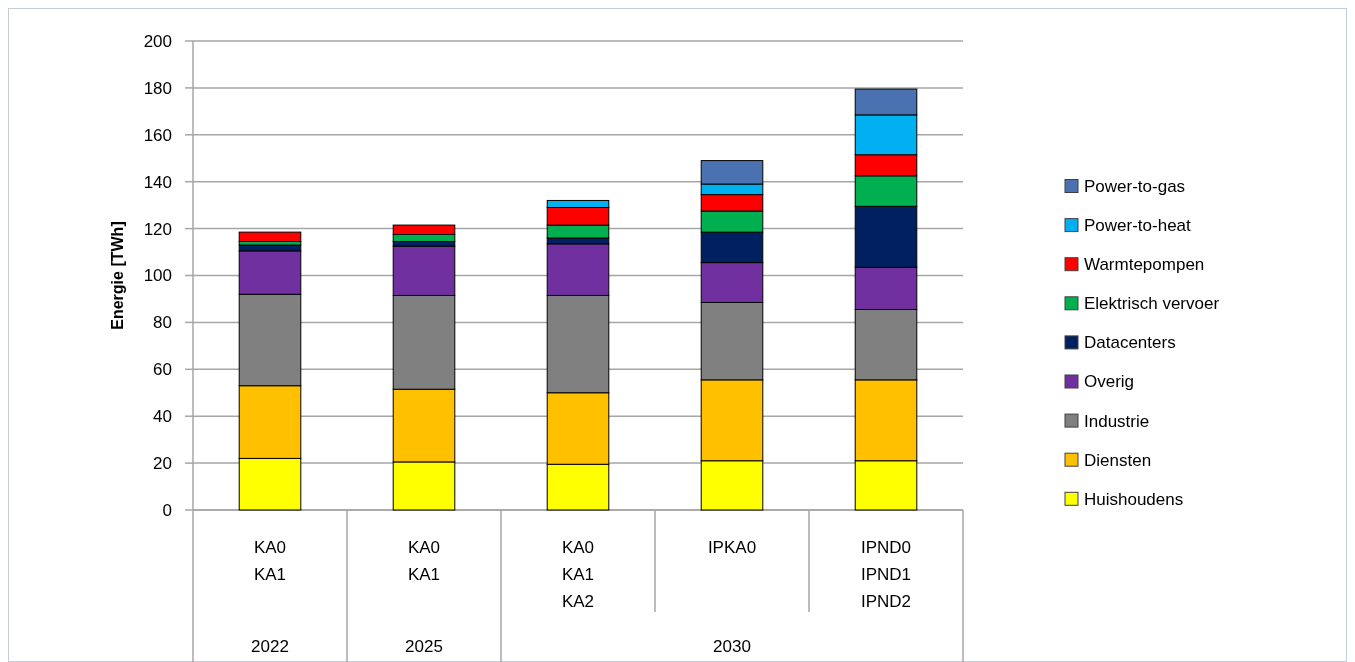  What do you see at coordinates (1109, 382) in the screenshot?
I see `legend-label: Overig` at bounding box center [1109, 382].